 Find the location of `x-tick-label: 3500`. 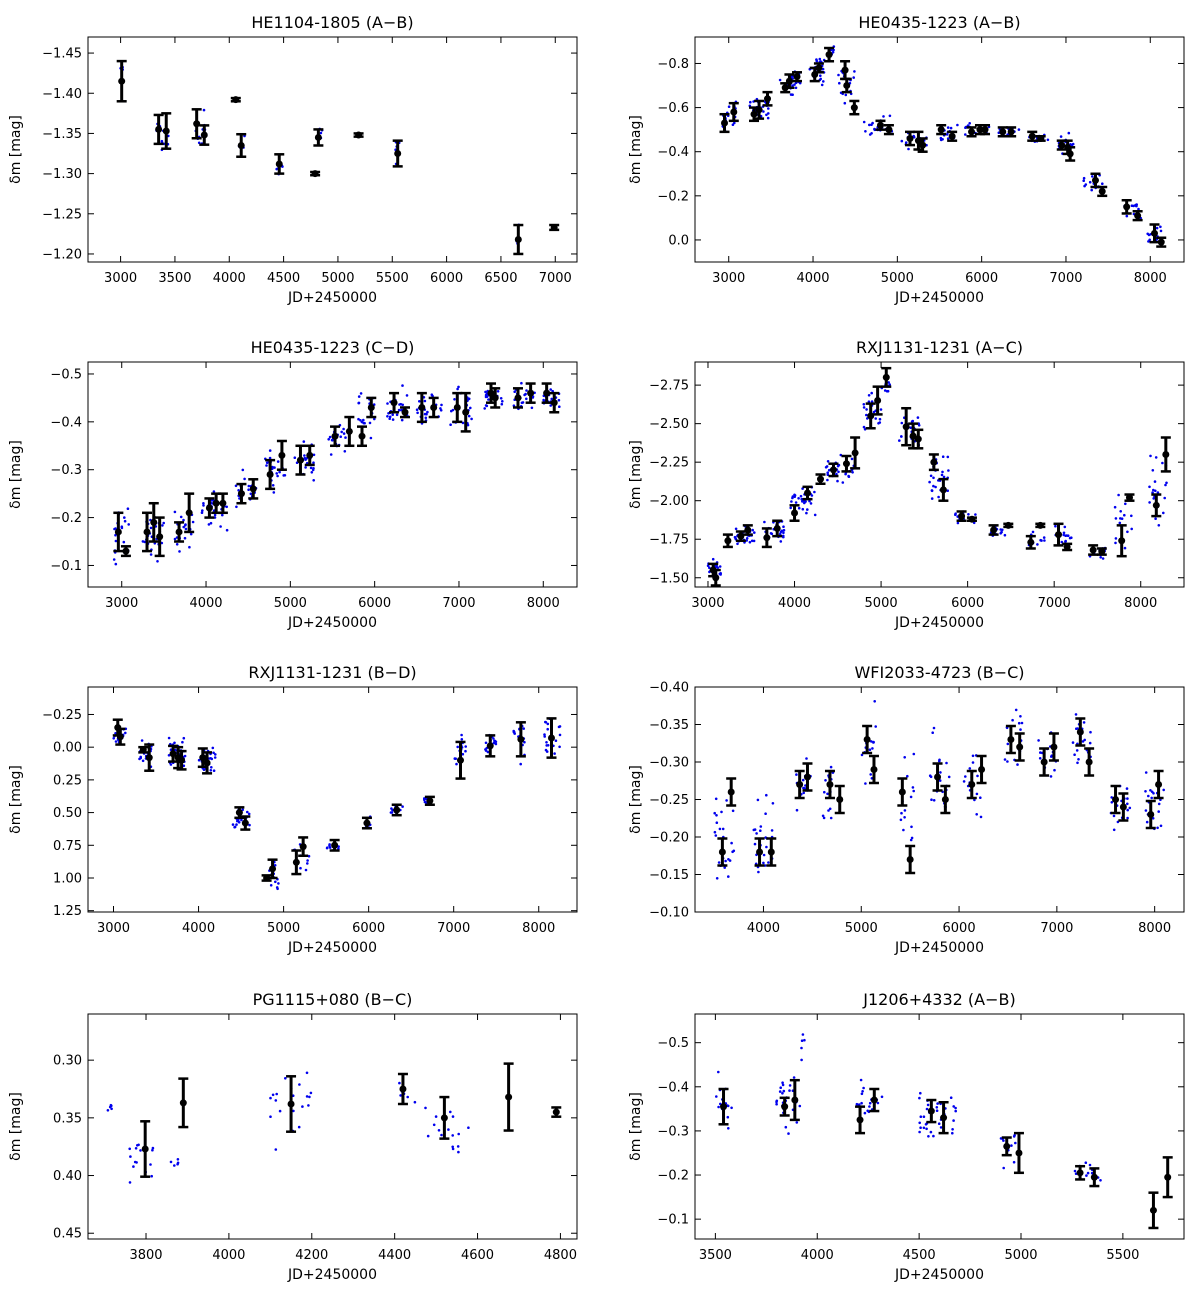

x-tick-label: 3500 is located at coordinates (174, 278).